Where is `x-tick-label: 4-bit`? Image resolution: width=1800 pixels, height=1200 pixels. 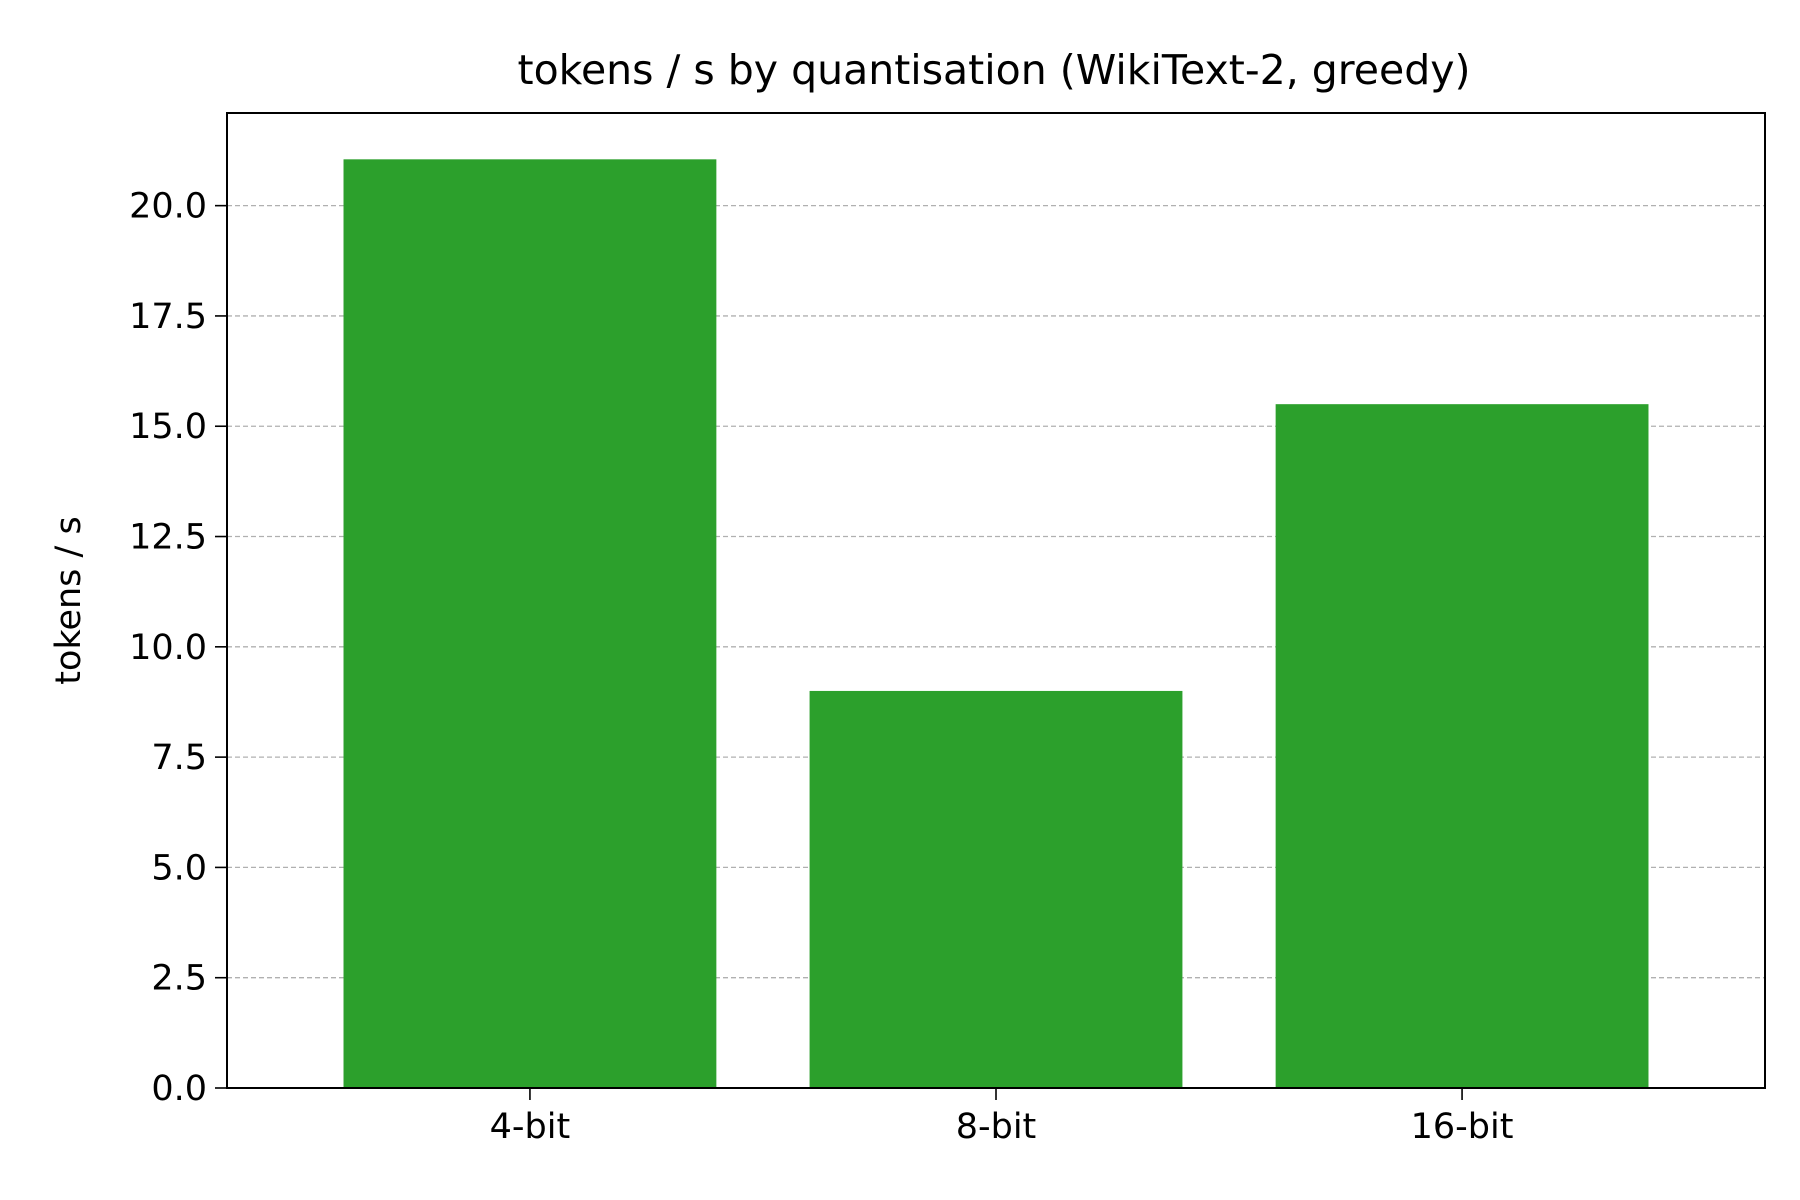 x-tick-label: 4-bit is located at coordinates (530, 1127).